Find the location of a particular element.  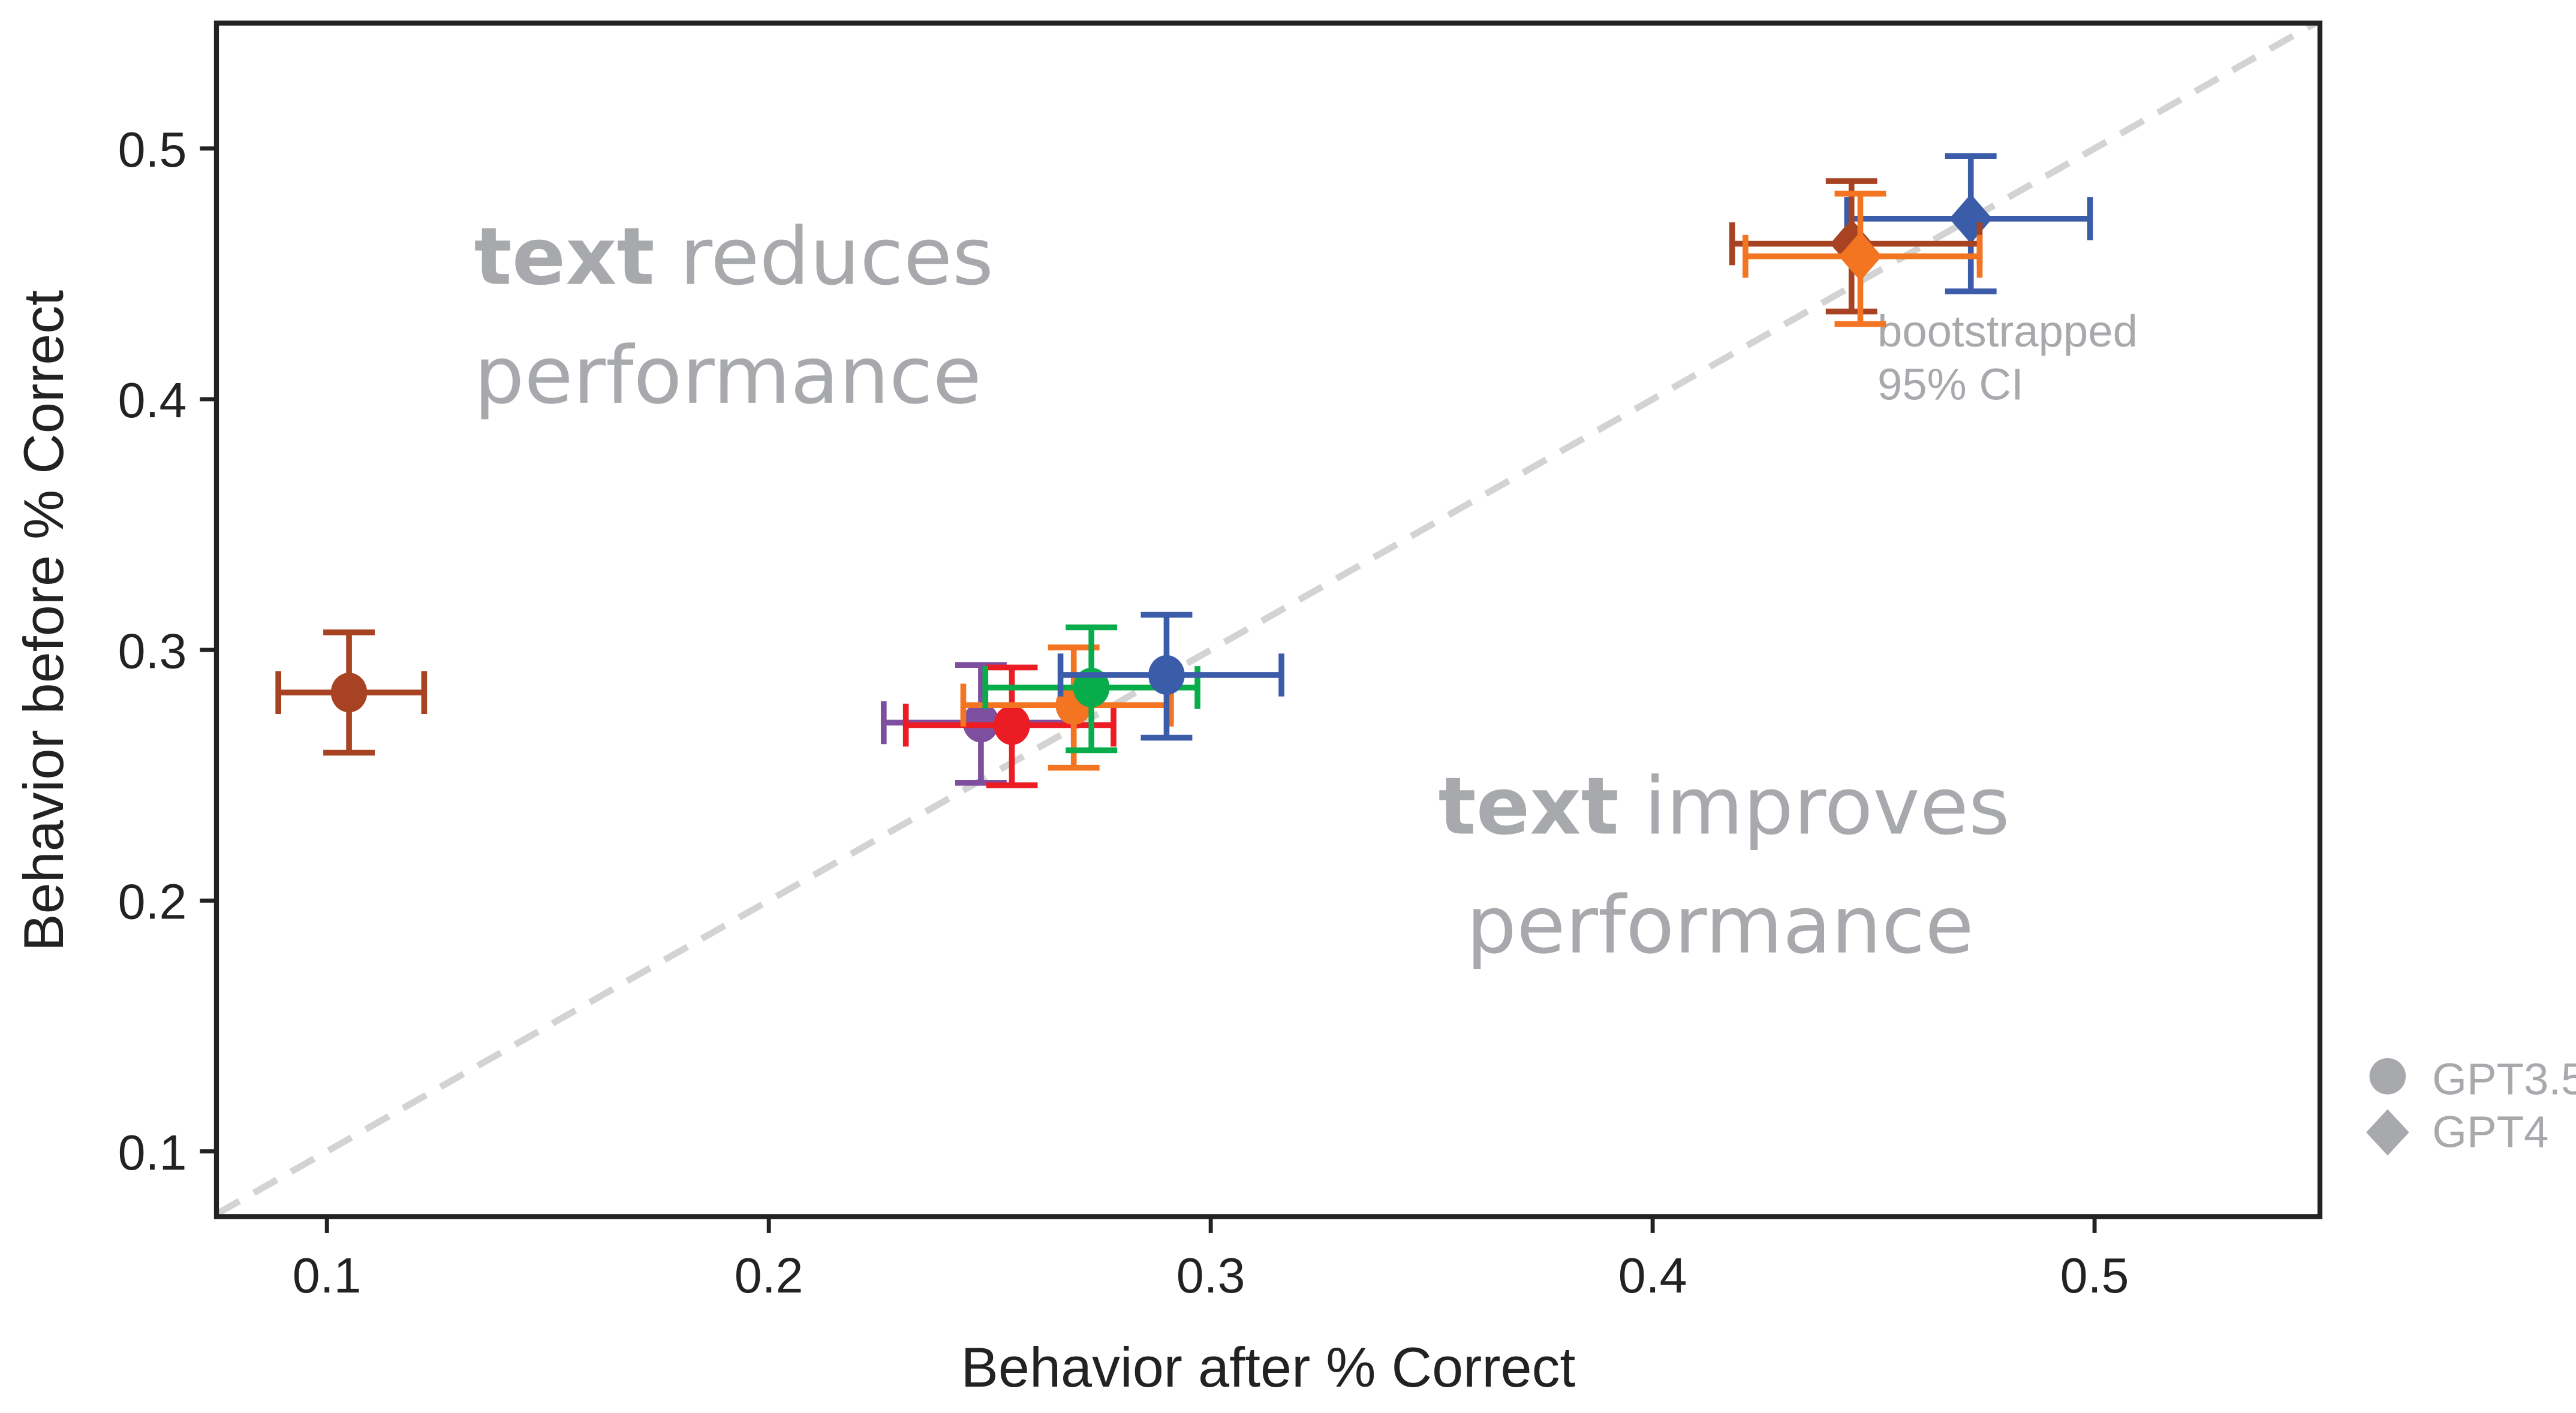

annotation-improves-line2: performance is located at coordinates (1719, 925).